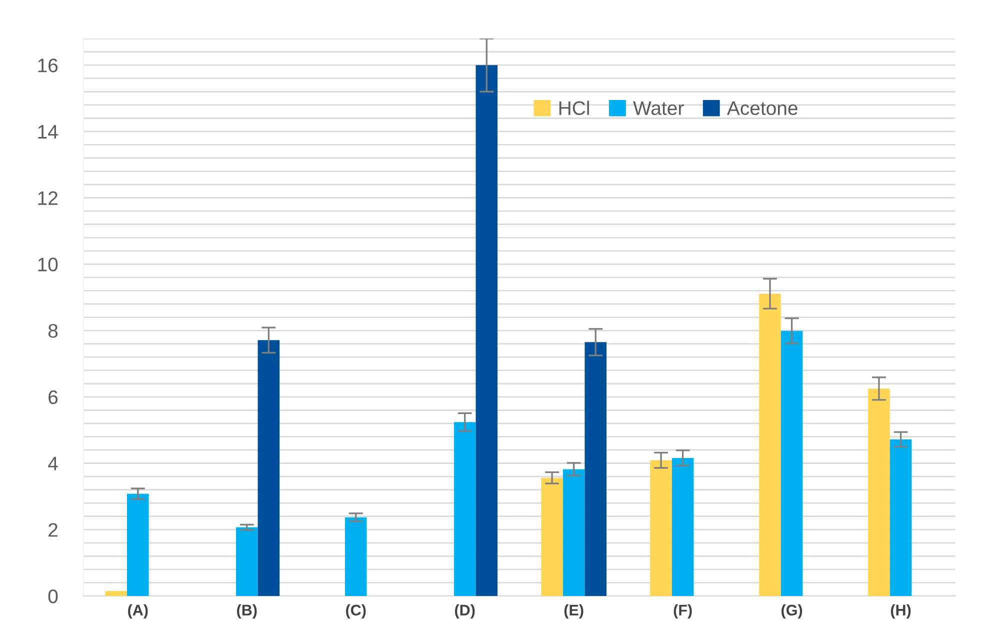 The height and width of the screenshot is (632, 993). Describe the element at coordinates (48, 198) in the screenshot. I see `y-tick-label: 12` at that location.